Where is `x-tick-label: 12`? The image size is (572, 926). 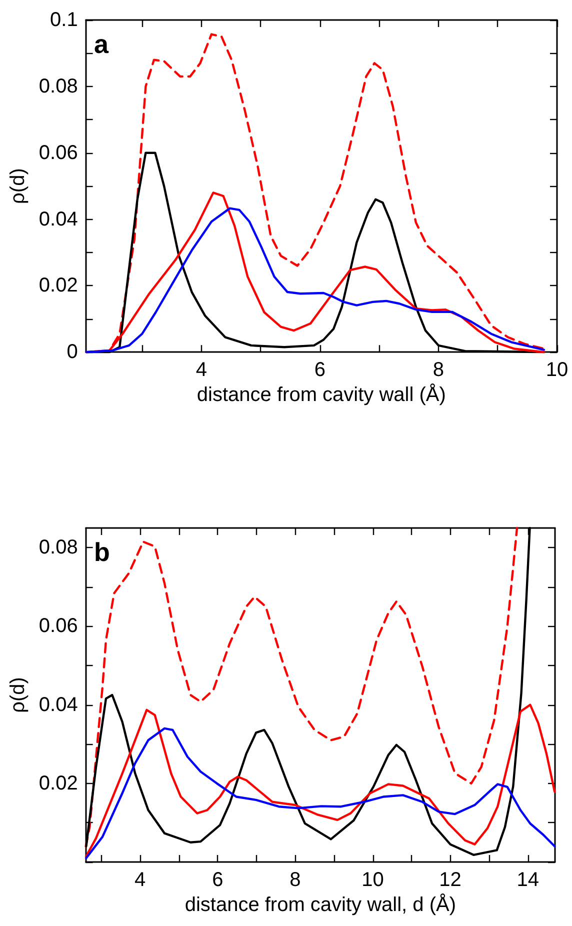 x-tick-label: 12 is located at coordinates (450, 880).